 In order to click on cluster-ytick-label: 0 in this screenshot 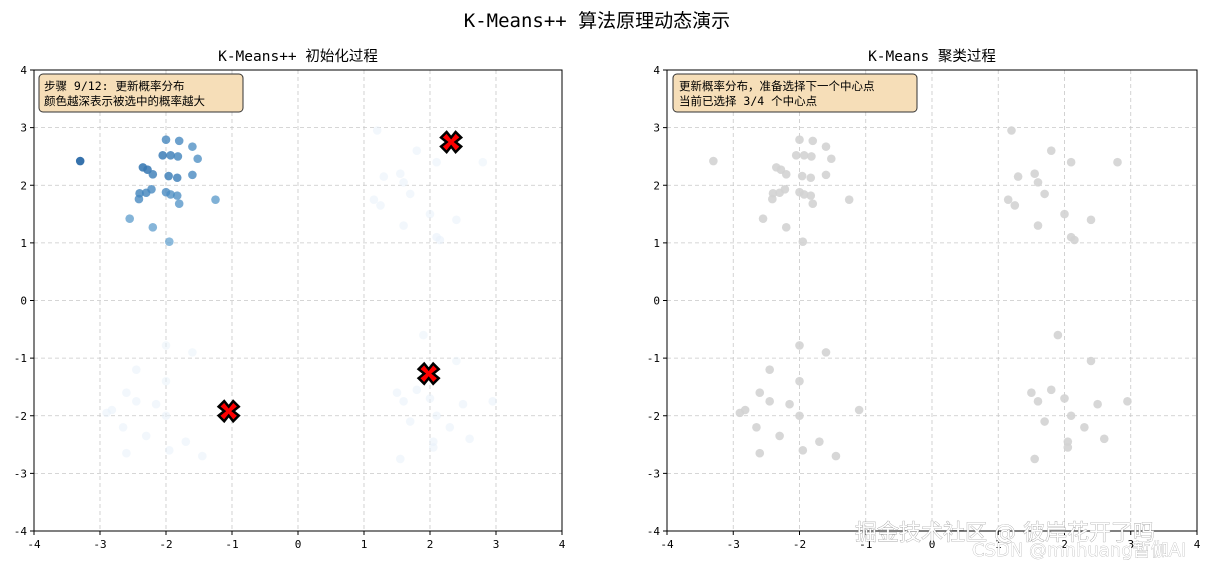, I will do `click(656, 301)`.